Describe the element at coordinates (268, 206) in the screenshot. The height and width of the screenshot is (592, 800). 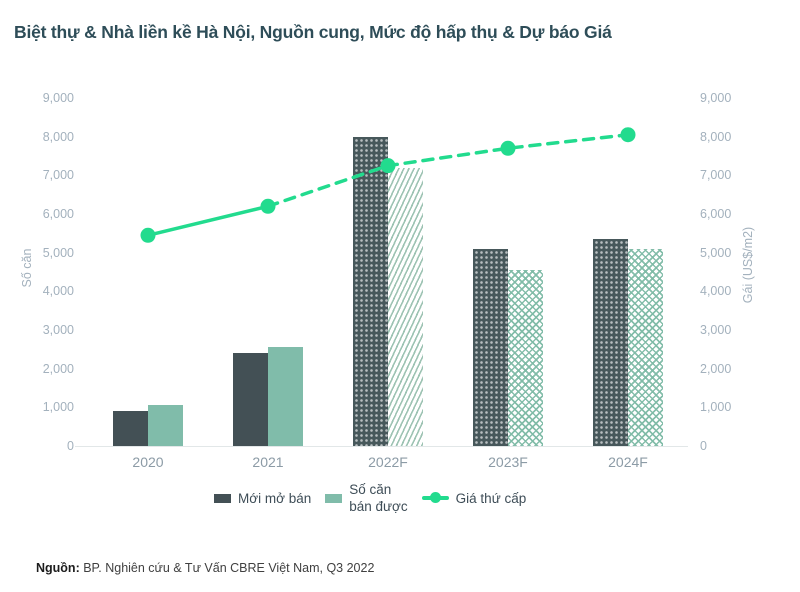
I see `price-marker-2021` at that location.